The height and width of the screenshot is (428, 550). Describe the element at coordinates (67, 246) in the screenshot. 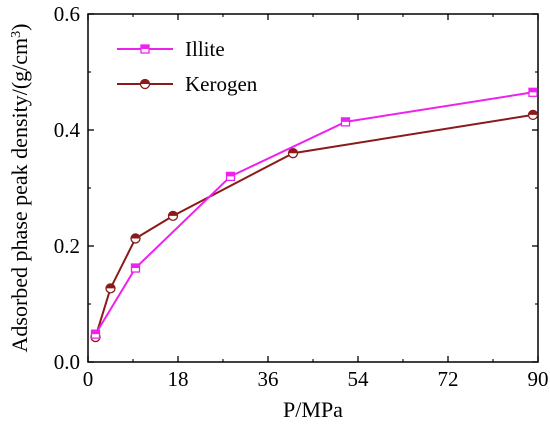

I see `y-tick-label: 0.2` at that location.